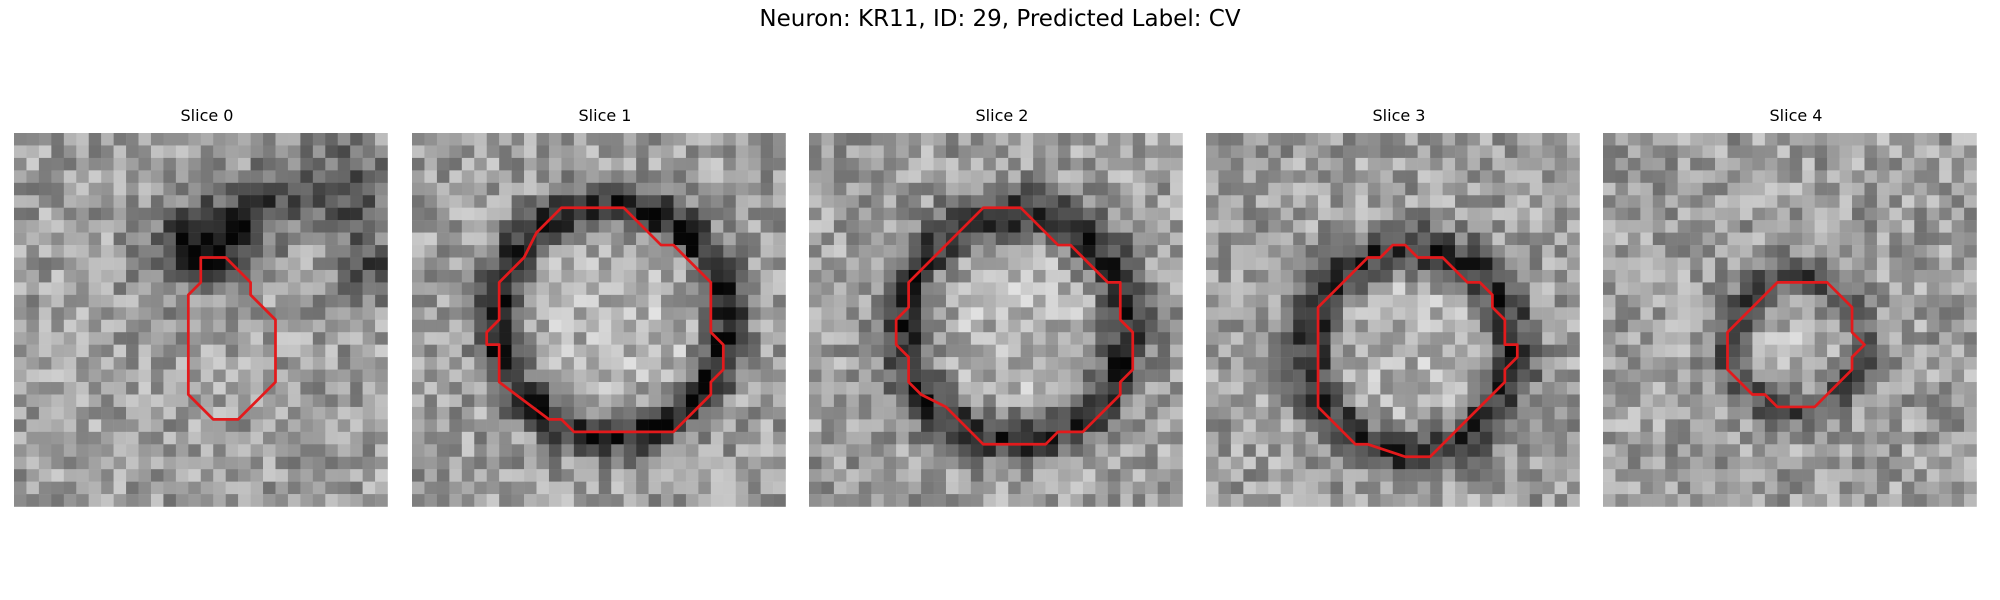  What do you see at coordinates (605, 115) in the screenshot?
I see `slice-title-1: Slice 1` at bounding box center [605, 115].